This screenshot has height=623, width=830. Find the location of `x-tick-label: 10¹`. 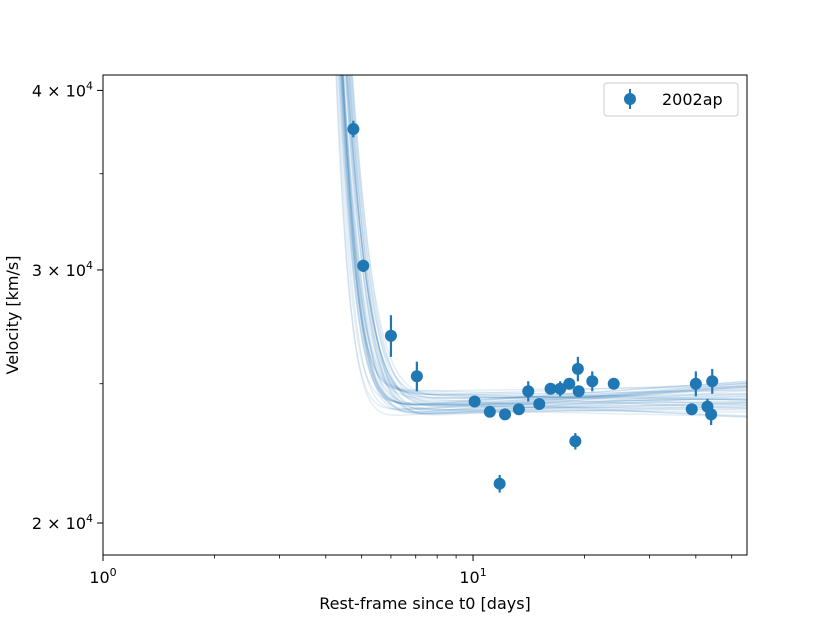

x-tick-label: 10¹ is located at coordinates (472, 576).